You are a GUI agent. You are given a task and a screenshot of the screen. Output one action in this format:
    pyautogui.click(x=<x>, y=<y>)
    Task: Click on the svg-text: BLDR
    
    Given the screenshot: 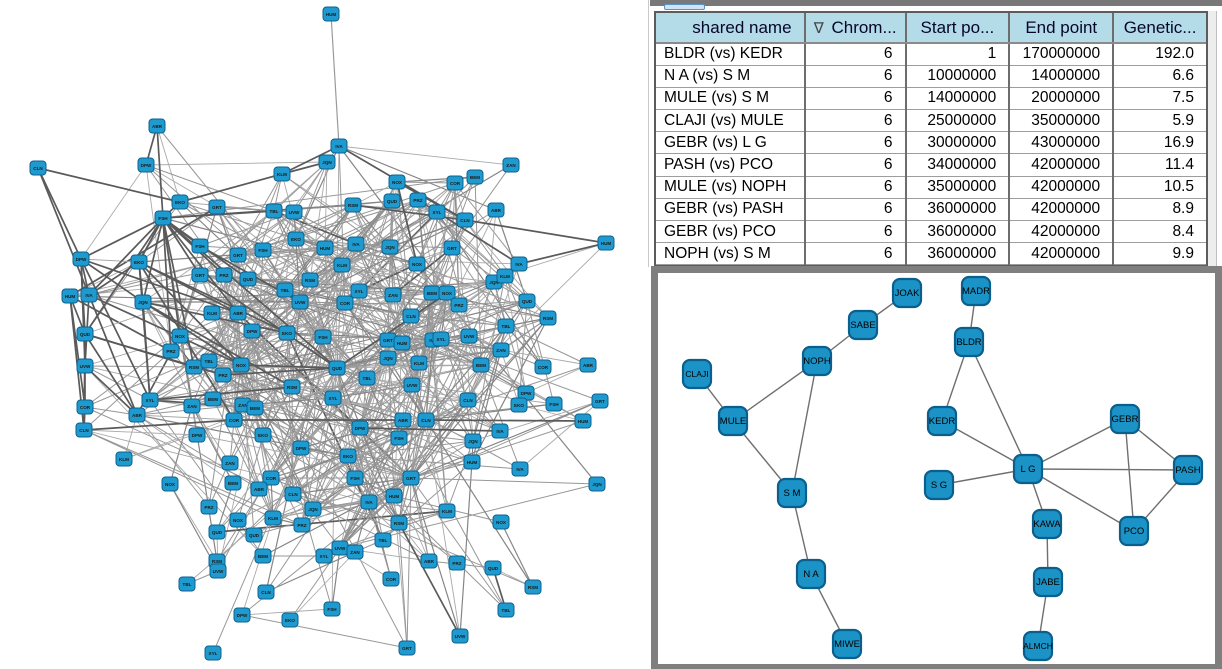 What is the action you would take?
    pyautogui.click(x=968, y=342)
    